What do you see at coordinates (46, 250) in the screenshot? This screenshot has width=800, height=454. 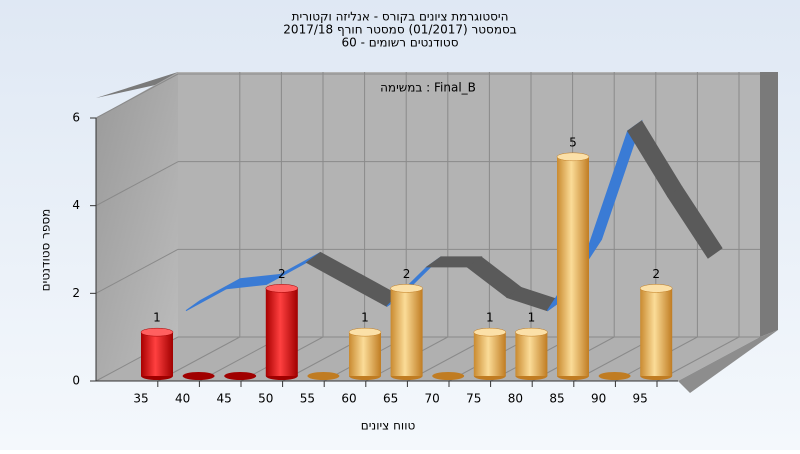 I see `y-axis-label: מספר סטודנטים` at bounding box center [46, 250].